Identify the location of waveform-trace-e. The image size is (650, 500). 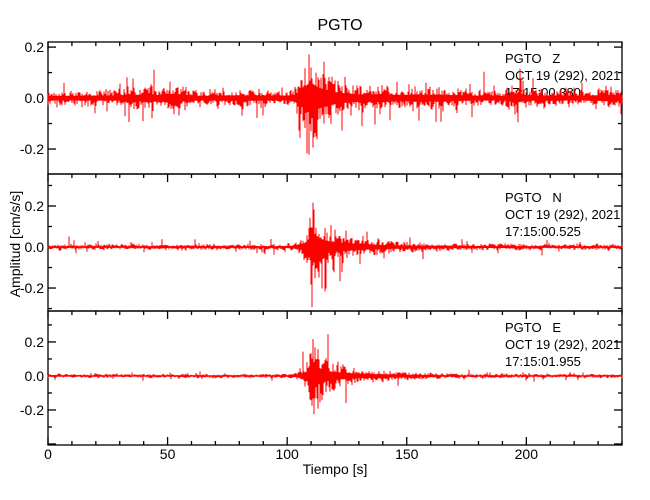
(335, 374).